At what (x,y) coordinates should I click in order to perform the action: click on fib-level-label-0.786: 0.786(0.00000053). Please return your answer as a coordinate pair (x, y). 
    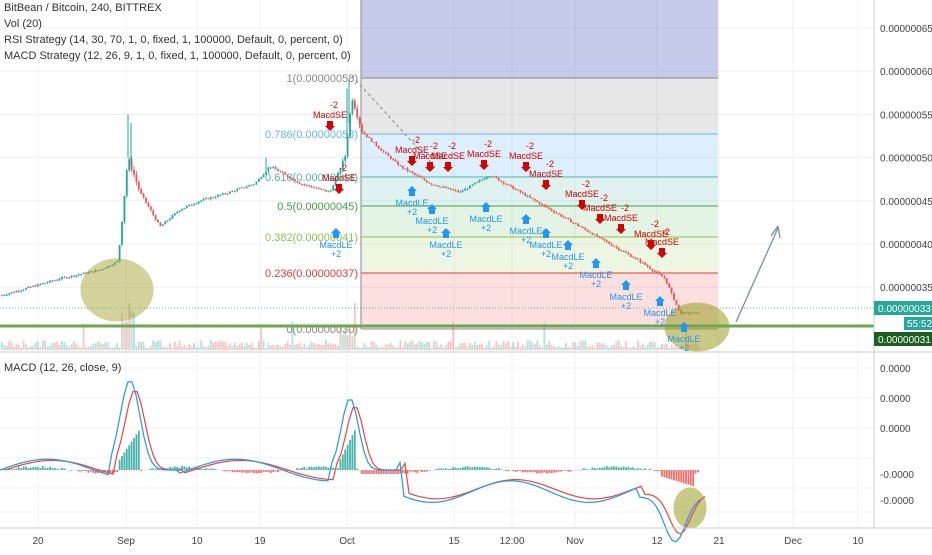
    Looking at the image, I should click on (311, 135).